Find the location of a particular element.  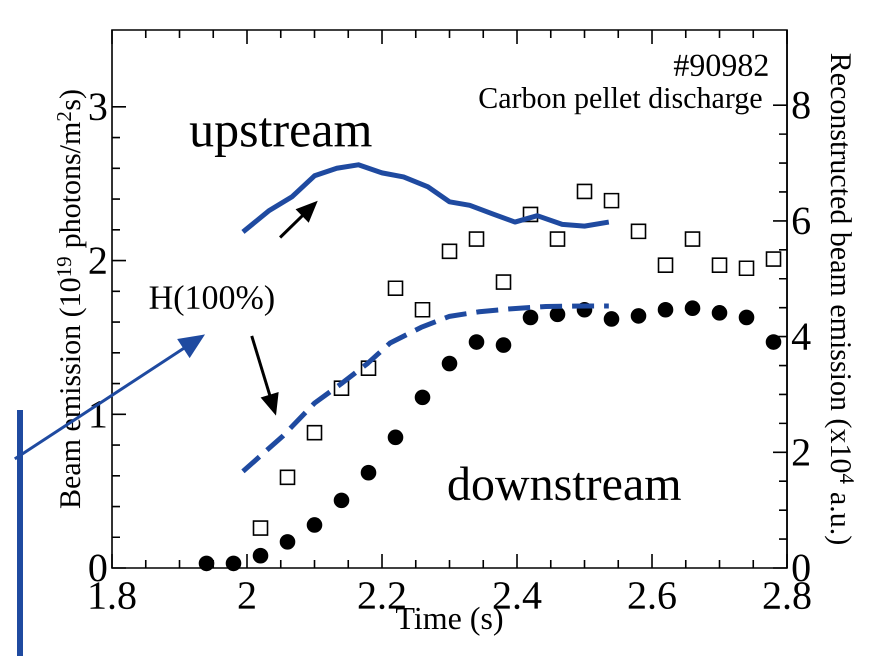

annotation: Carbon pellet discharge is located at coordinates (620, 100).